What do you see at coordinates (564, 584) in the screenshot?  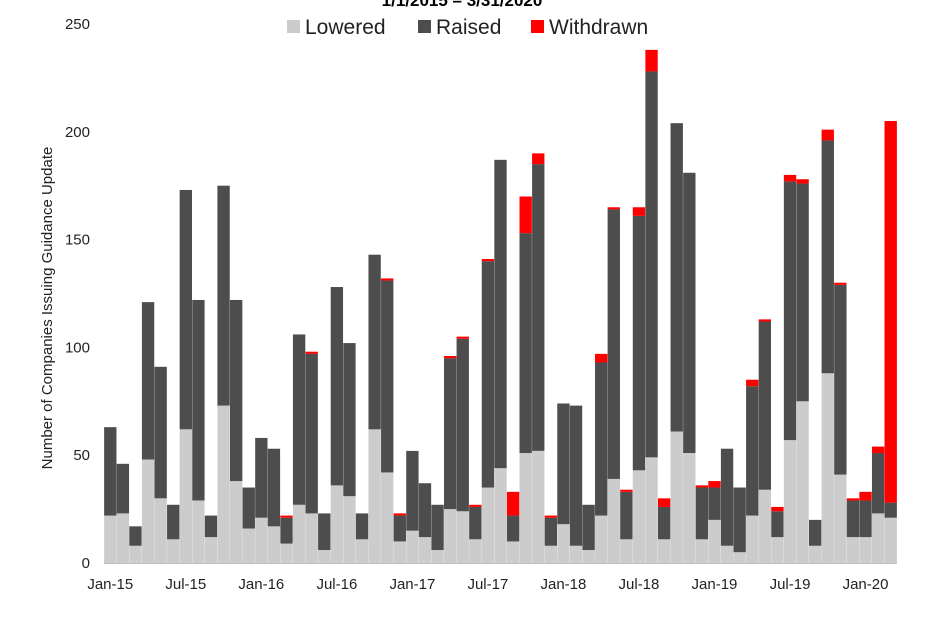 I see `x-tick-label: Jan-18` at bounding box center [564, 584].